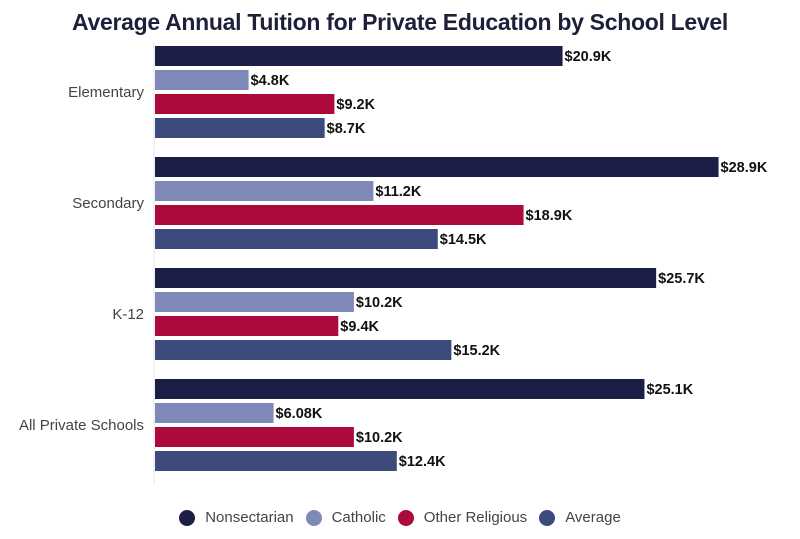  Describe the element at coordinates (549, 216) in the screenshot. I see `value-label-secondary-other-religious: $18.9K` at that location.